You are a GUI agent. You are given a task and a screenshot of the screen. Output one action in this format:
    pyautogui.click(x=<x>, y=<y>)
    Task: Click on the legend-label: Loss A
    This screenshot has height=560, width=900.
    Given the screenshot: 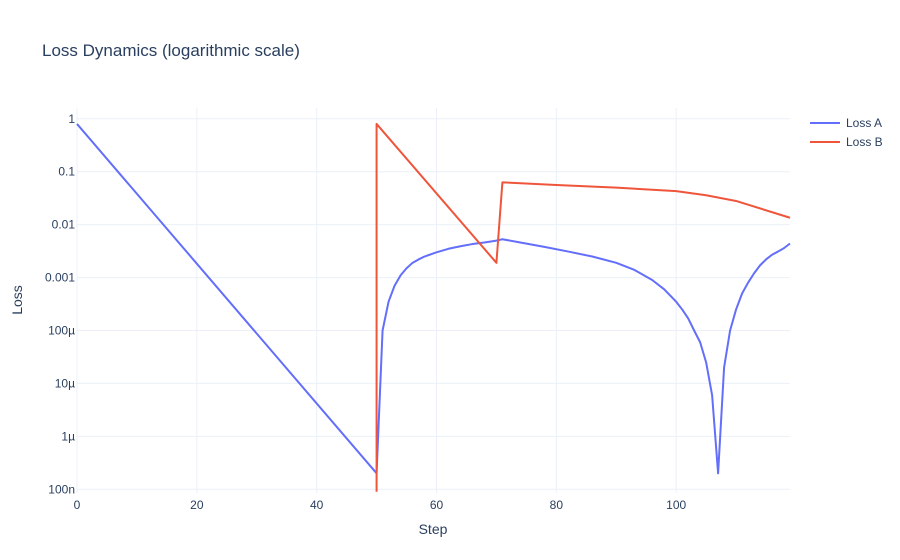 What is the action you would take?
    pyautogui.click(x=864, y=123)
    